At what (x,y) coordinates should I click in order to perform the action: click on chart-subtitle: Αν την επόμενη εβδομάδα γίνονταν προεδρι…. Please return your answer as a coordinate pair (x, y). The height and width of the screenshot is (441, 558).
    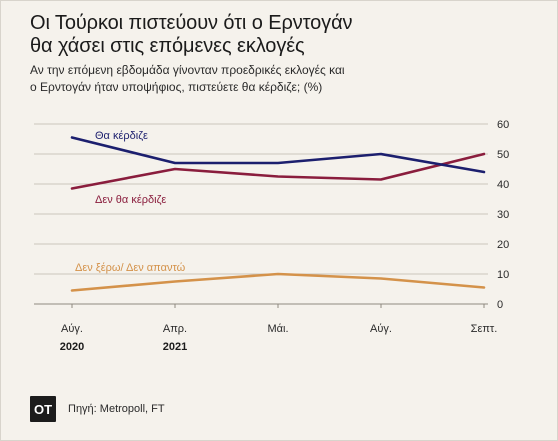
    Looking at the image, I should click on (290, 79).